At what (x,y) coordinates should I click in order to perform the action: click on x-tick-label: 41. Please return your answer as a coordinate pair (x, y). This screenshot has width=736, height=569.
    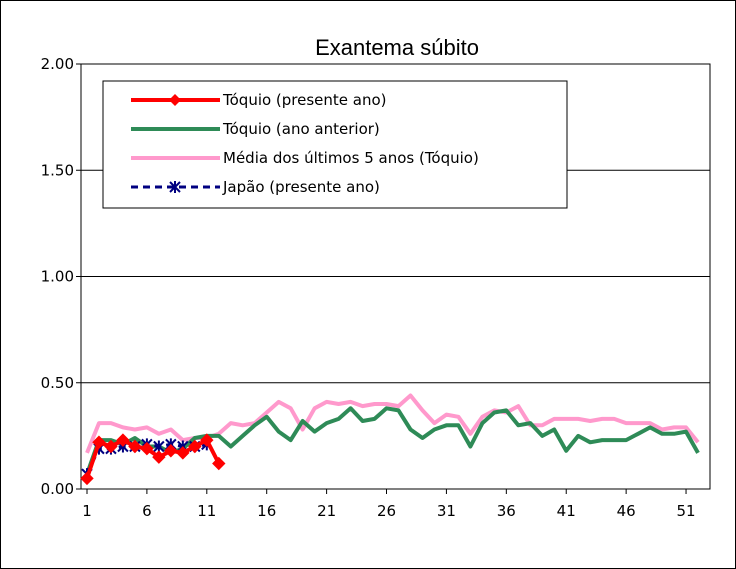
    Looking at the image, I should click on (566, 511).